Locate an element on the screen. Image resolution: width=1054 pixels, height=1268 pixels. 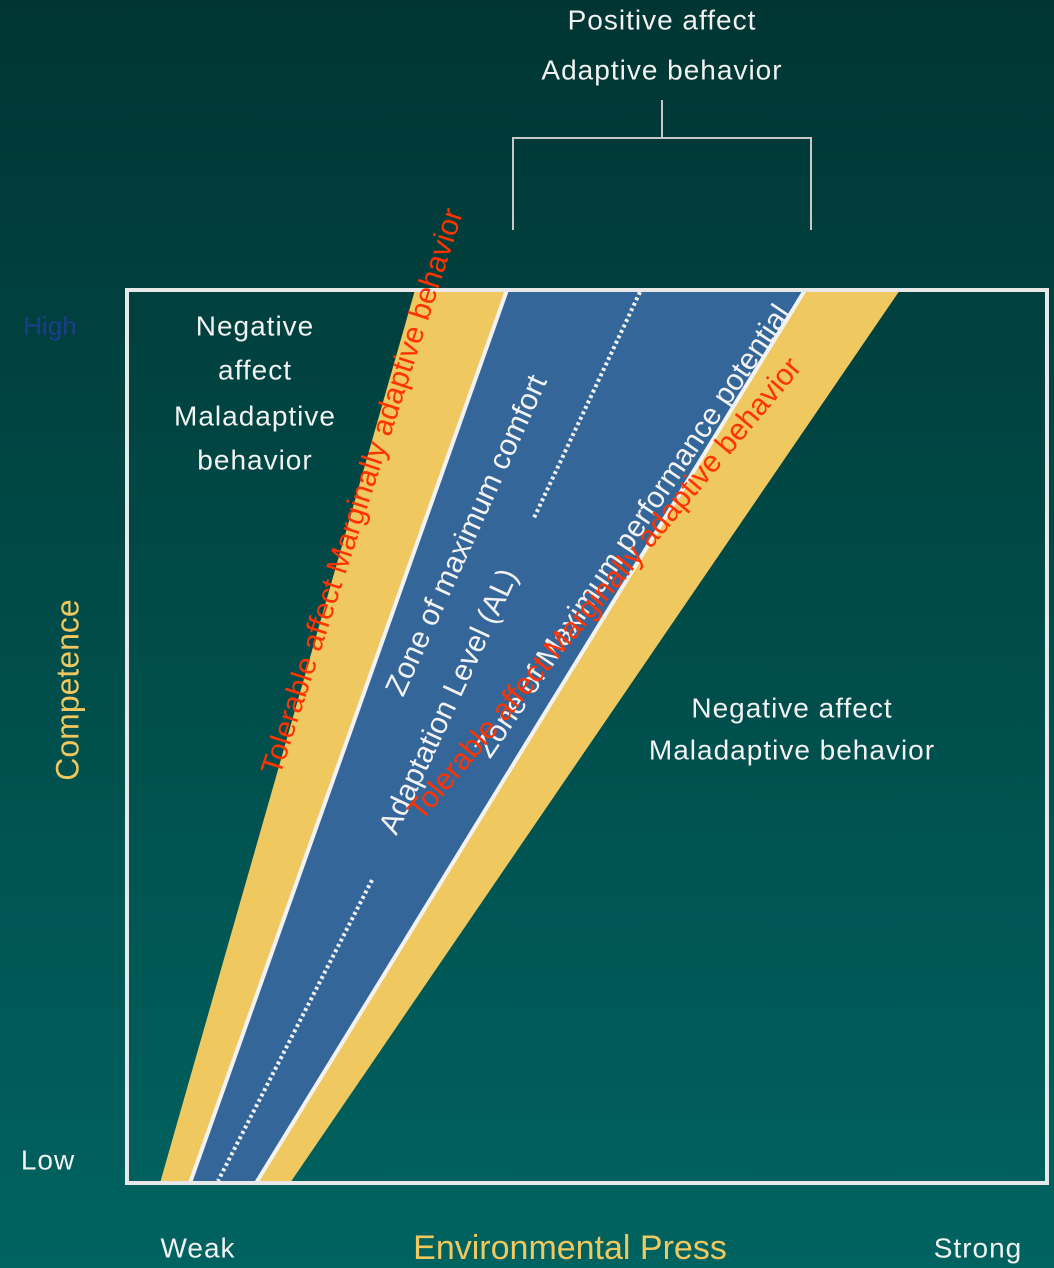
y-axis-title: Competence is located at coordinates (67, 689).